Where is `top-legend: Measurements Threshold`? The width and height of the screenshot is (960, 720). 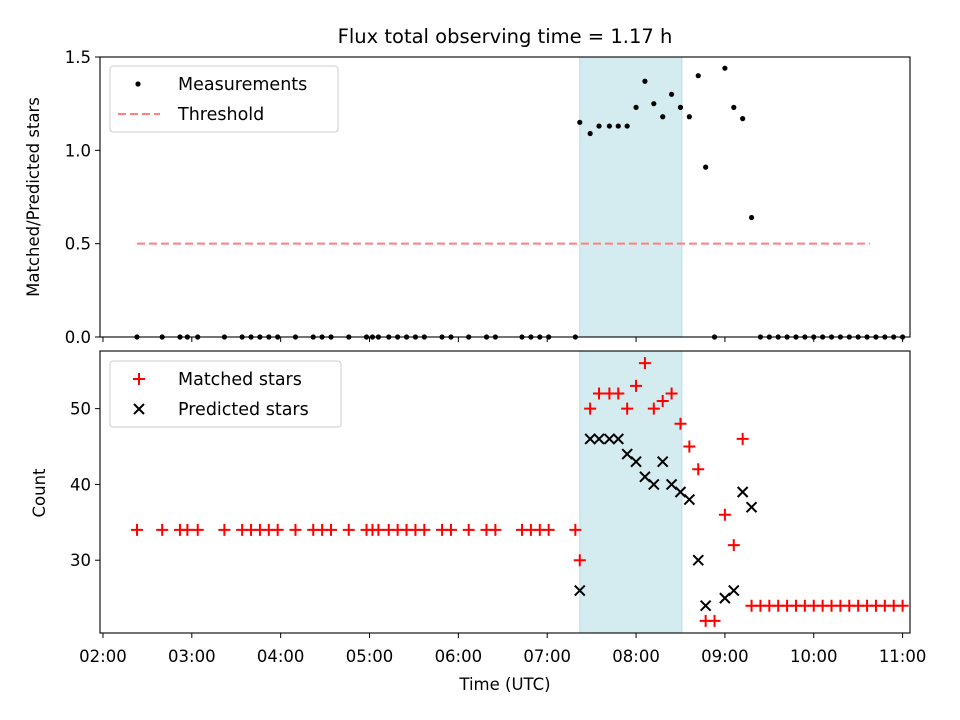
top-legend: Measurements Threshold is located at coordinates (224, 99).